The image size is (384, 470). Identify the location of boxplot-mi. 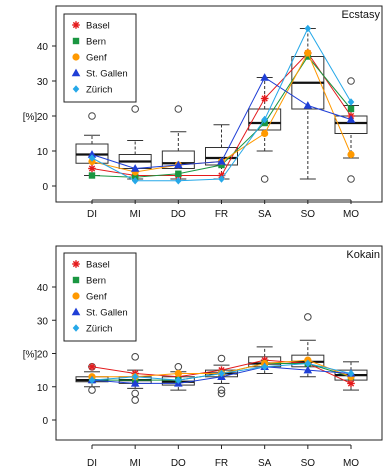
(135, 142).